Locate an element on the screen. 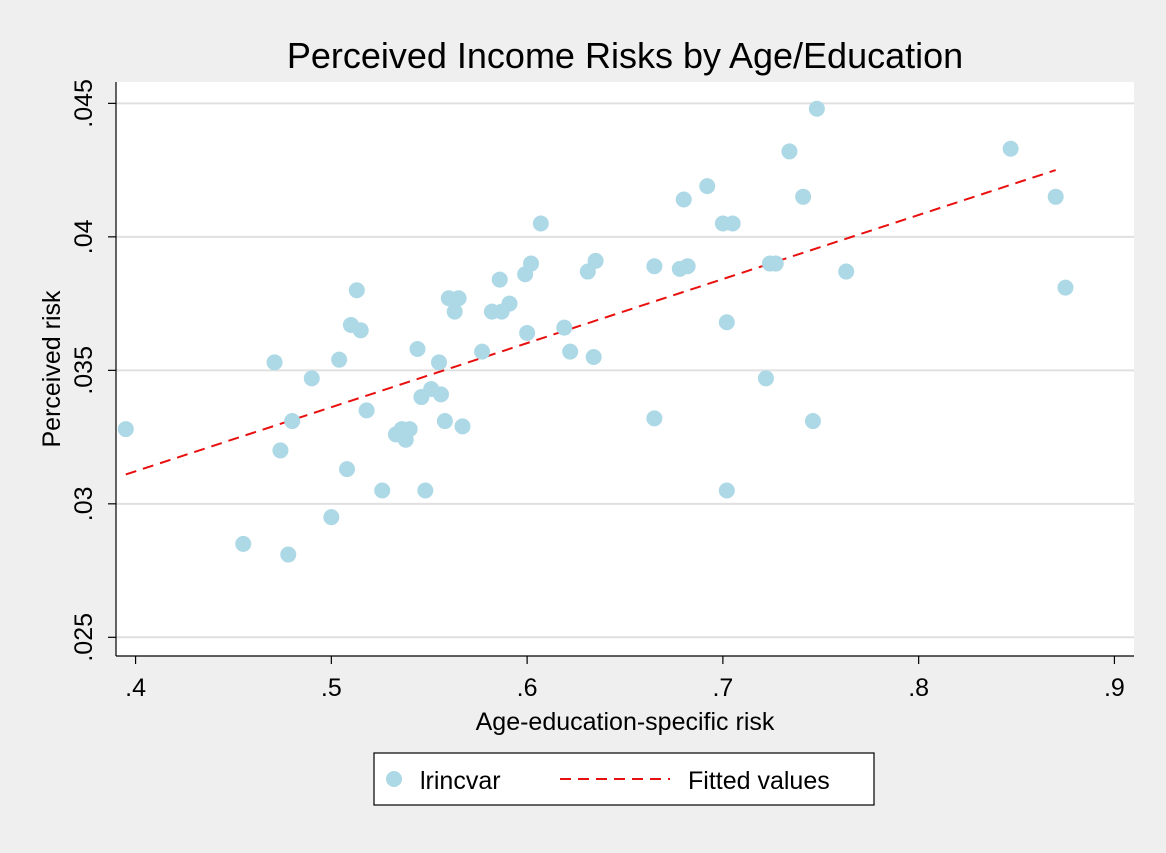  x-tick-label: .7 is located at coordinates (722, 688).